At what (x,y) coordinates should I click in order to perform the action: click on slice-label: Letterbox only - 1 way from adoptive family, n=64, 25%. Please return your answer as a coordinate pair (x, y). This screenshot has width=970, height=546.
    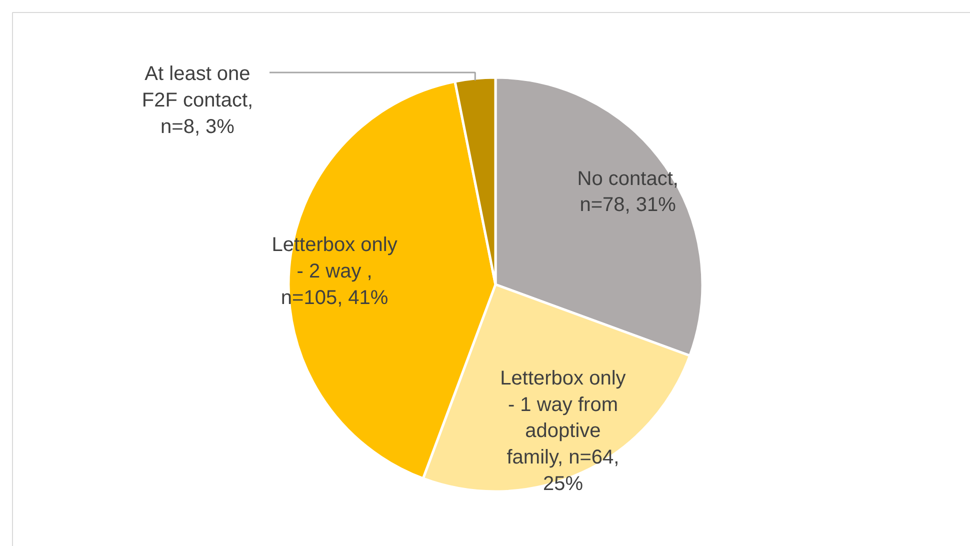
    Looking at the image, I should click on (563, 431).